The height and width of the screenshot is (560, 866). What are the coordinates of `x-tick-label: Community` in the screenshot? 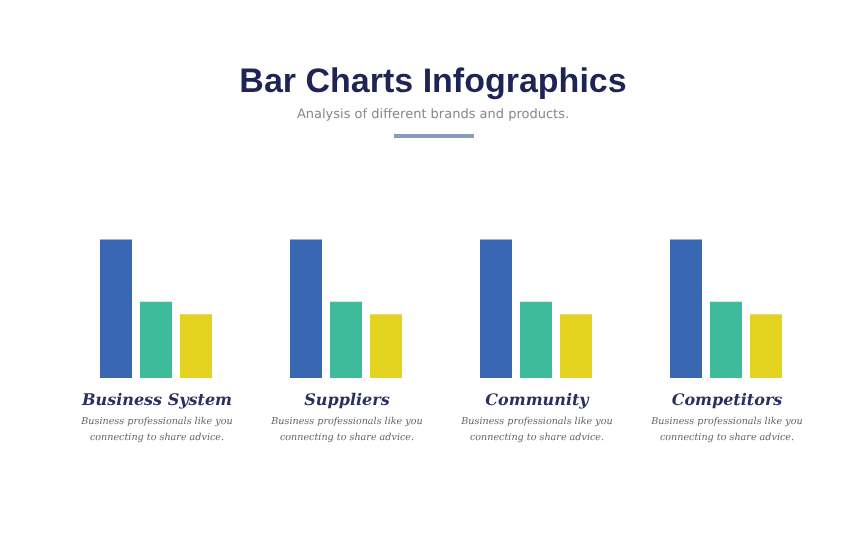 It's located at (538, 399).